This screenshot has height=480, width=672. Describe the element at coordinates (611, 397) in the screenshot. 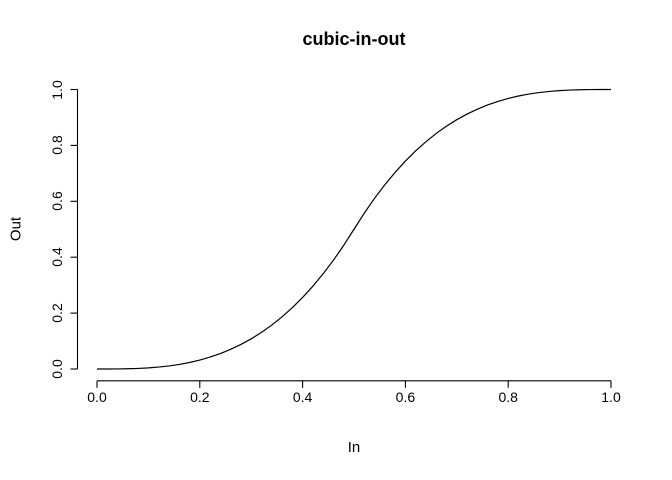

I see `x-tick-label: 1.0` at that location.